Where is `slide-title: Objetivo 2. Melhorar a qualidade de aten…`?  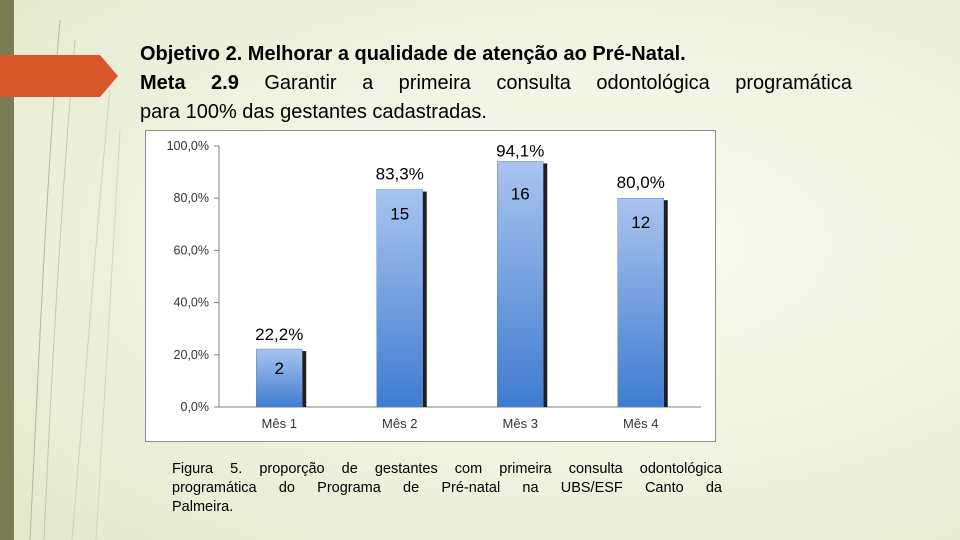 slide-title: Objetivo 2. Melhorar a qualidade de aten… is located at coordinates (496, 83).